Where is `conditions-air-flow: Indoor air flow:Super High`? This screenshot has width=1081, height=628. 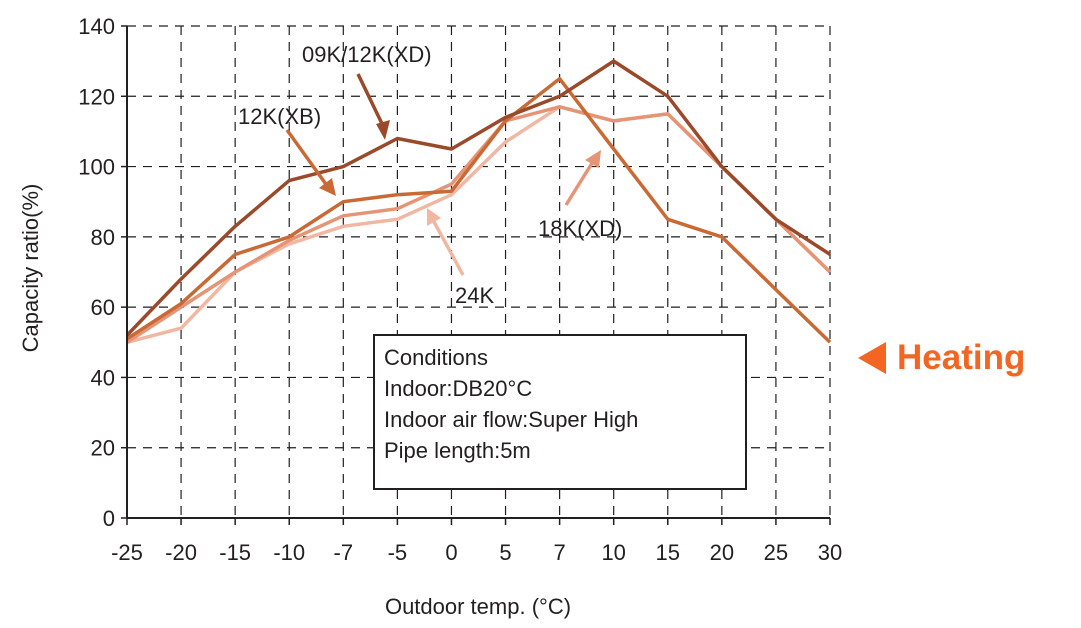
conditions-air-flow: Indoor air flow:Super High is located at coordinates (511, 419).